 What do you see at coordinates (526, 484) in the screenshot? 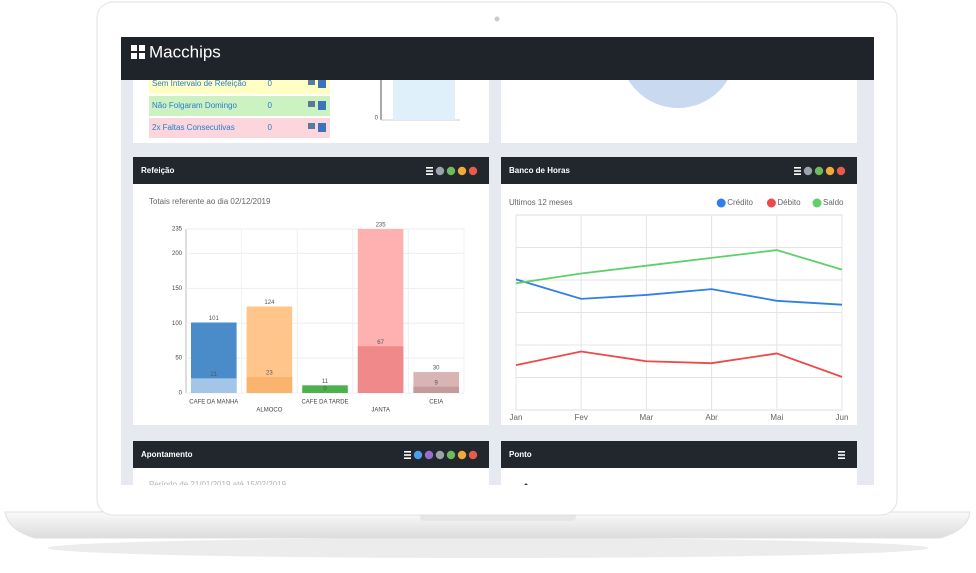
I see `ponto-dot` at bounding box center [526, 484].